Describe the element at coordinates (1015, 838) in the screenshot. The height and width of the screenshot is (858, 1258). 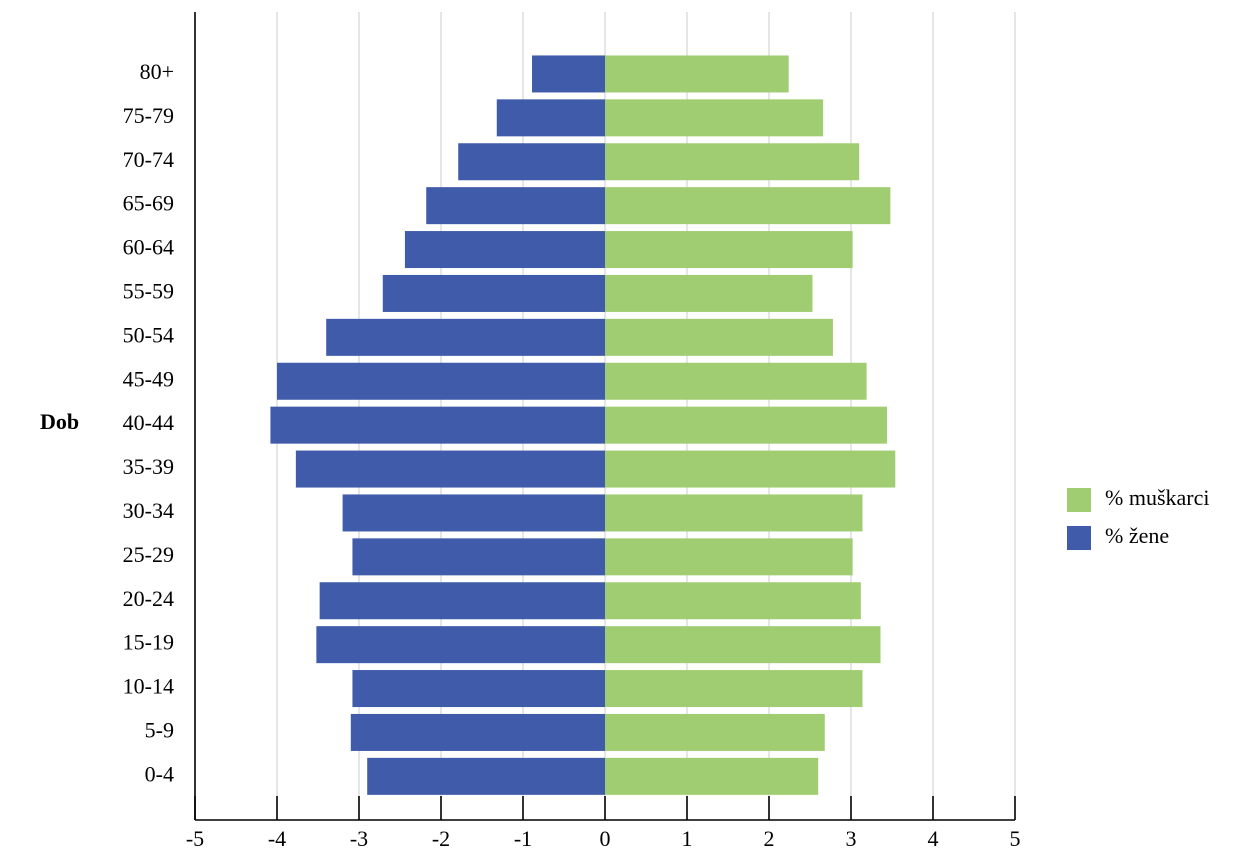
I see `x-tick-label: 5` at that location.